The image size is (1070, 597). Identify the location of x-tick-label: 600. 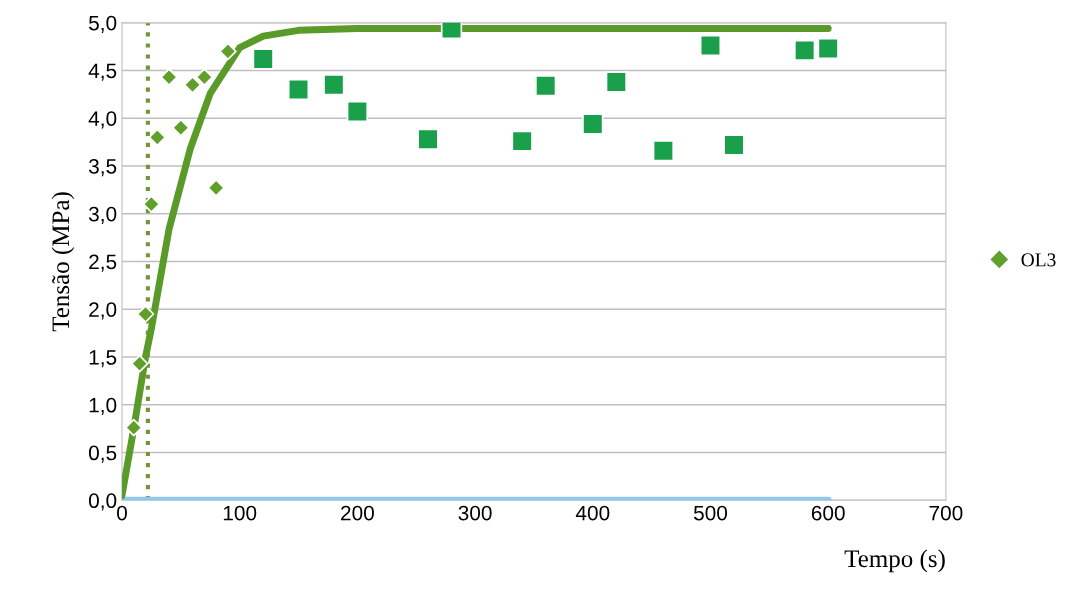
(828, 513).